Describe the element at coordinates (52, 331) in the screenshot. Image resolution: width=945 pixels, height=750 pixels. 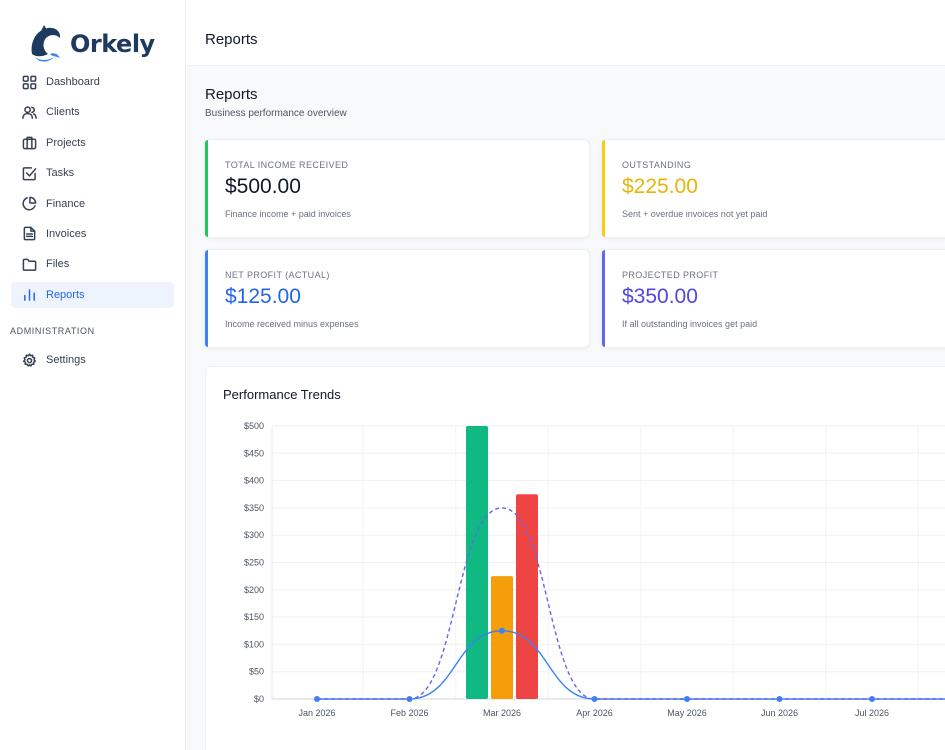
I see `nav-section-administration: ADMINISTRATION` at that location.